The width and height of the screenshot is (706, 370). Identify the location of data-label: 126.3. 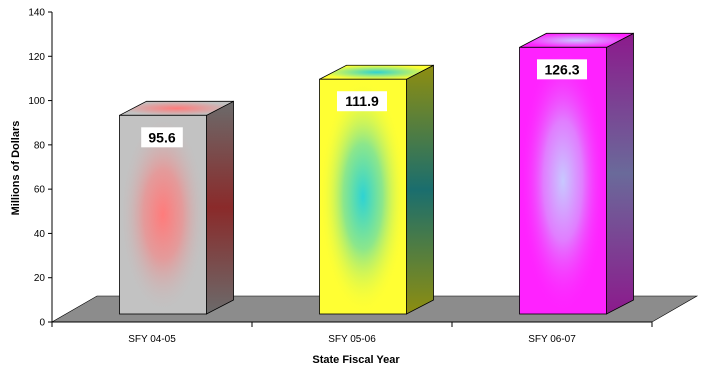
(561, 69).